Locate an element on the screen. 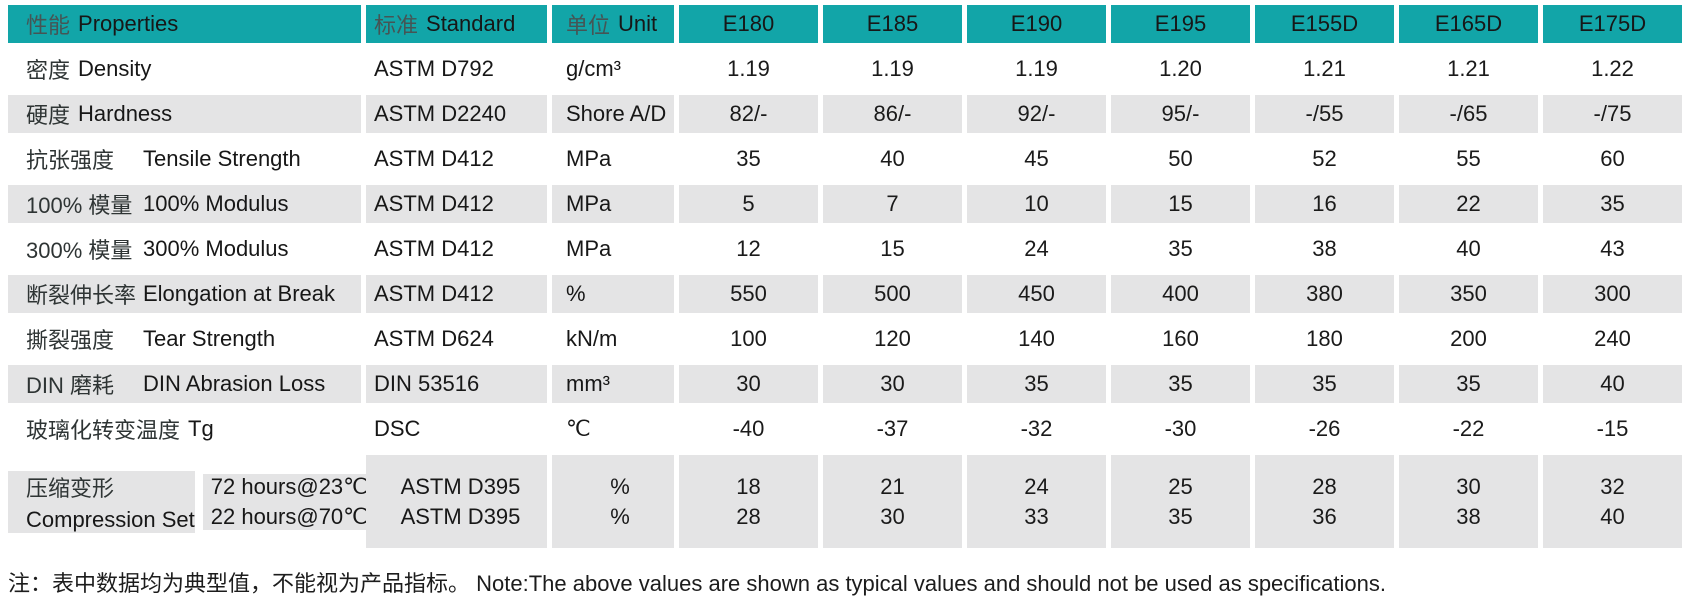 Image resolution: width=1686 pixels, height=609 pixels. value-cell: 50 is located at coordinates (1180, 159).